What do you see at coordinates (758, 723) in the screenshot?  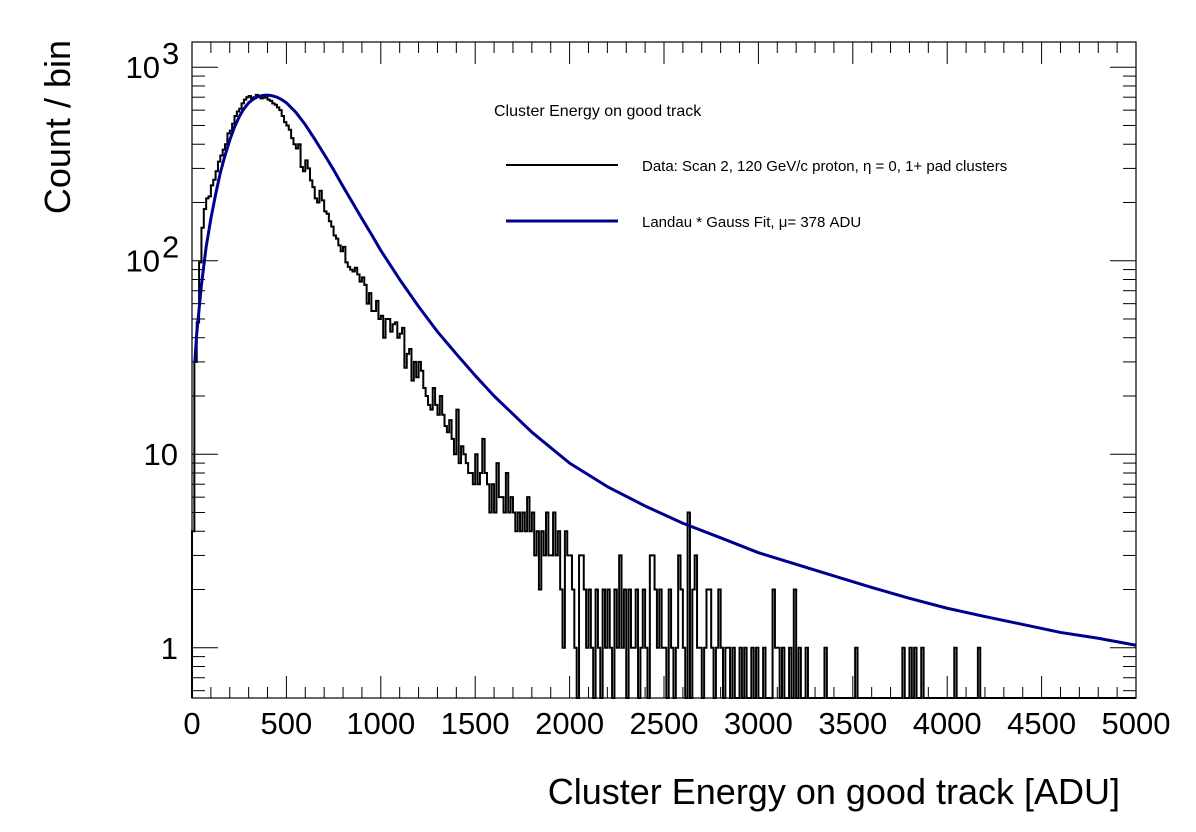 I see `x-tick-label: 3000` at bounding box center [758, 723].